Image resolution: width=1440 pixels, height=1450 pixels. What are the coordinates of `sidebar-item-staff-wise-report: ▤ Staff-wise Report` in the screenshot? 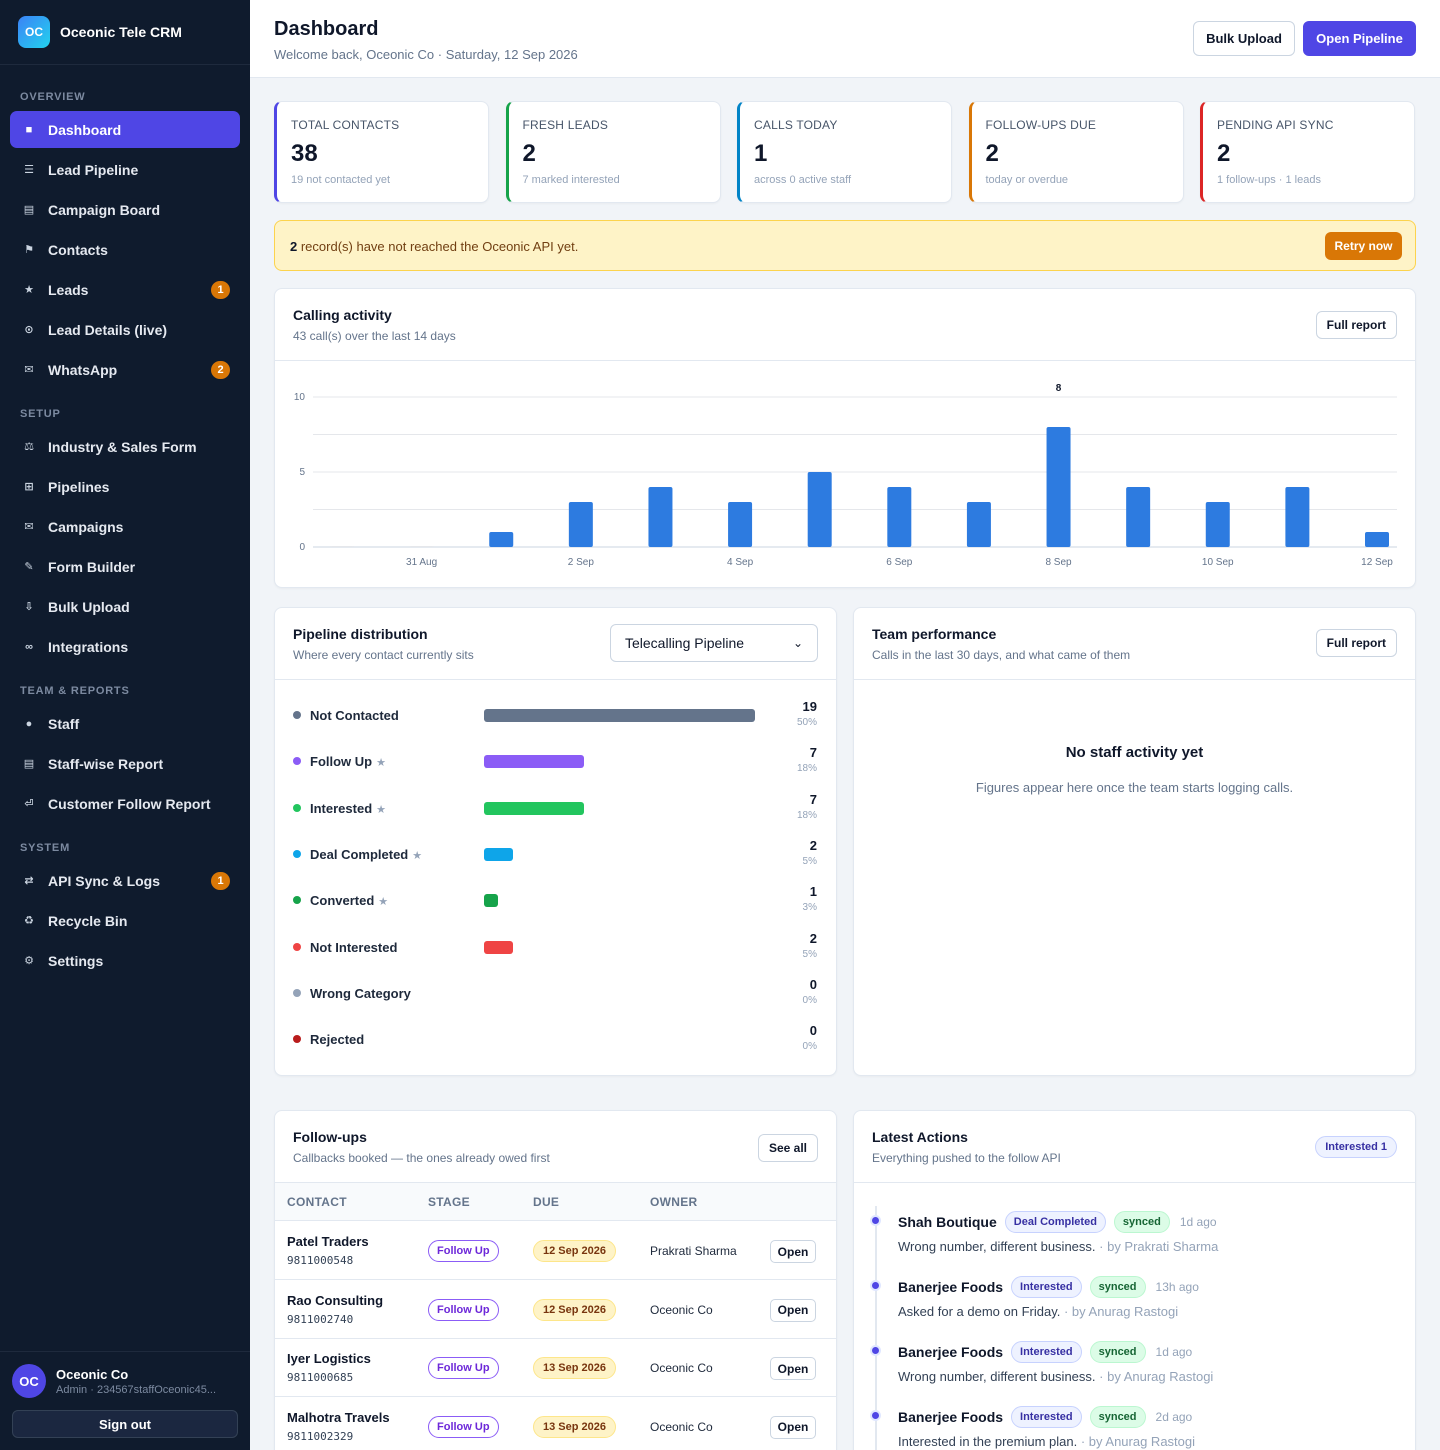 It's located at (125, 763).